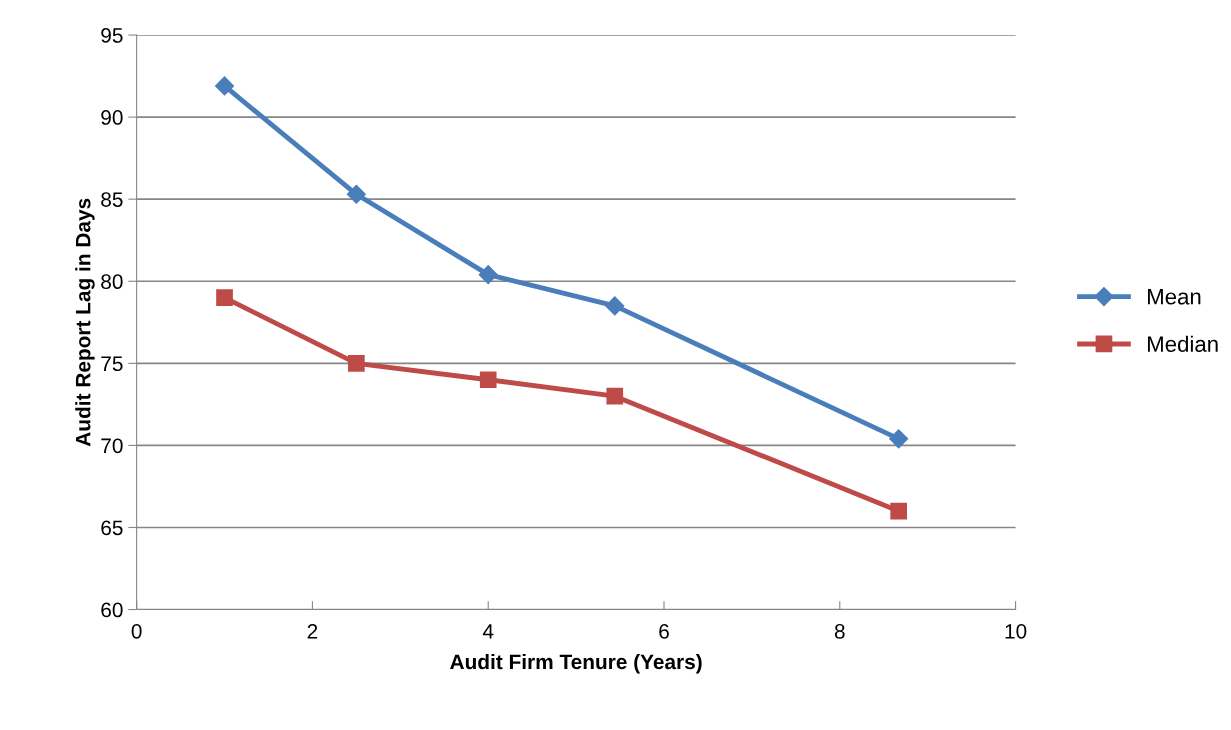 The image size is (1231, 730). Describe the element at coordinates (664, 631) in the screenshot. I see `x-tick-label: 6` at that location.